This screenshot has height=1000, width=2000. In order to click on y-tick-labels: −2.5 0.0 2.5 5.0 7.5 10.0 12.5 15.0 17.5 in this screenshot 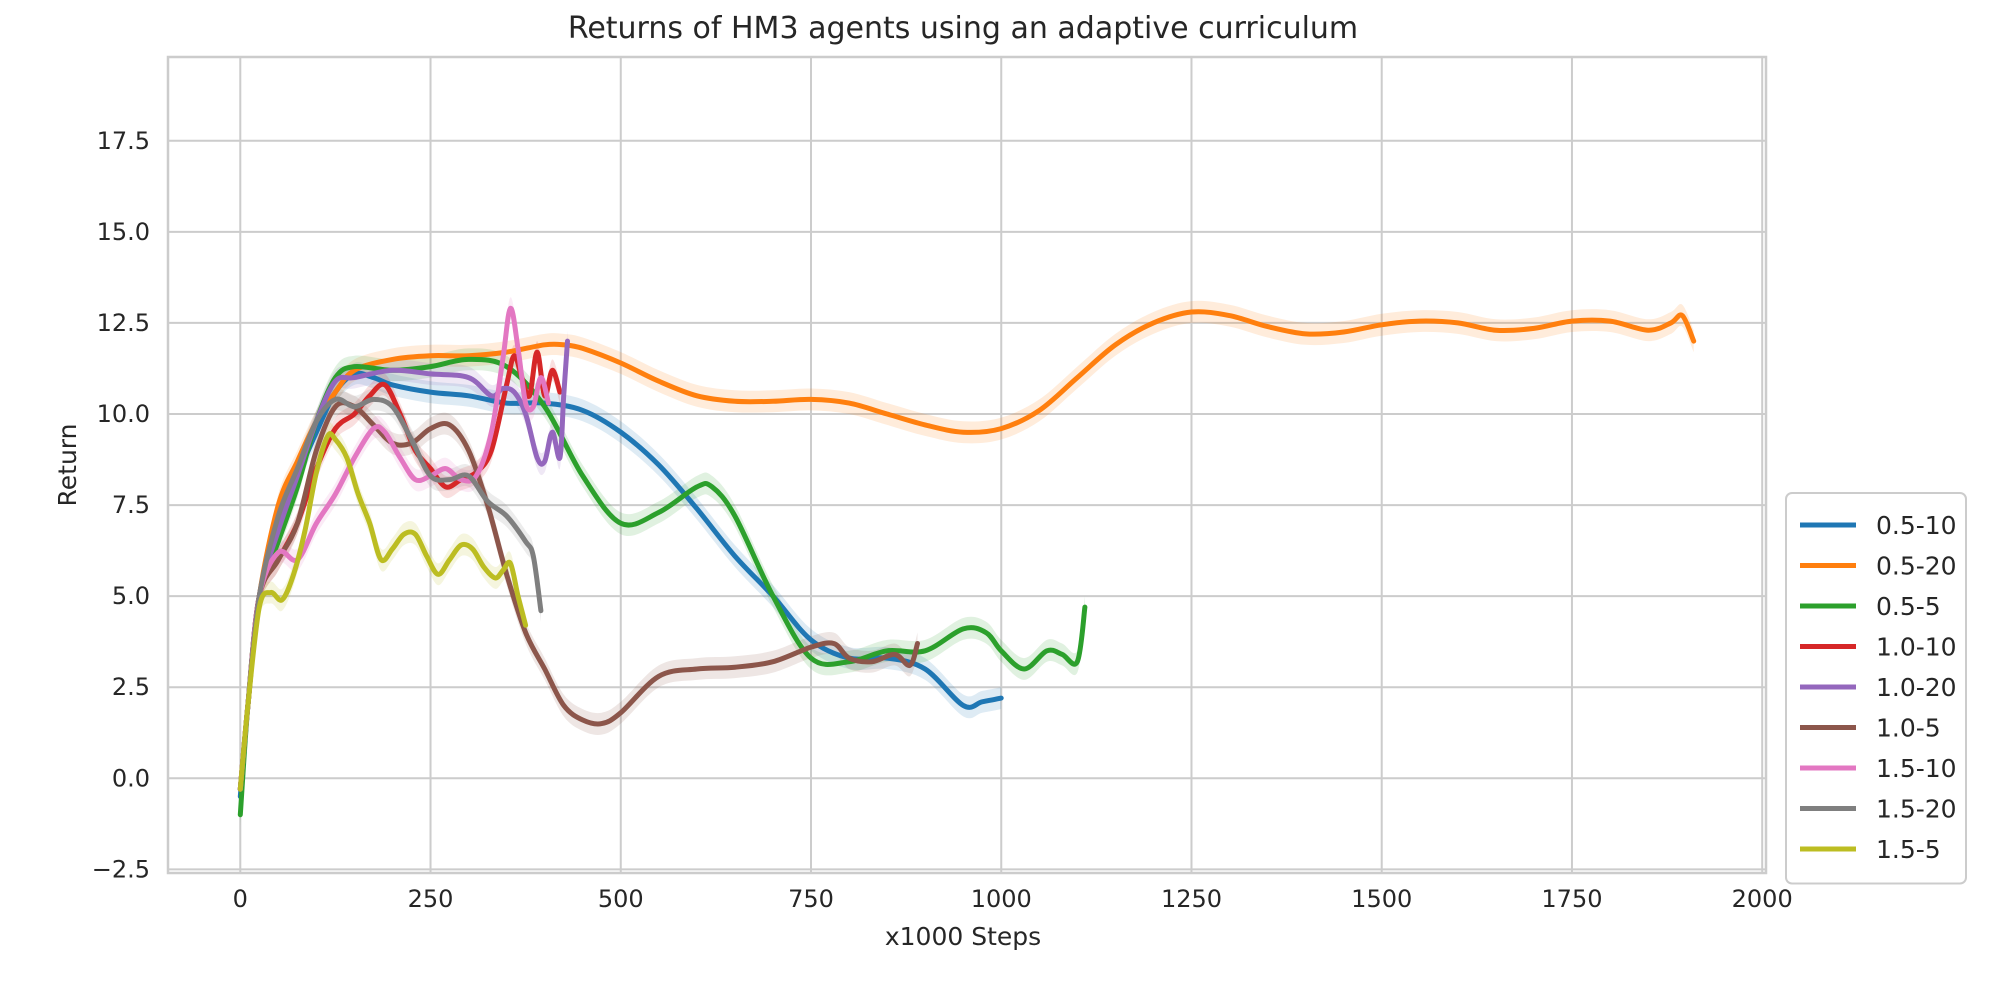, I will do `click(121, 505)`.